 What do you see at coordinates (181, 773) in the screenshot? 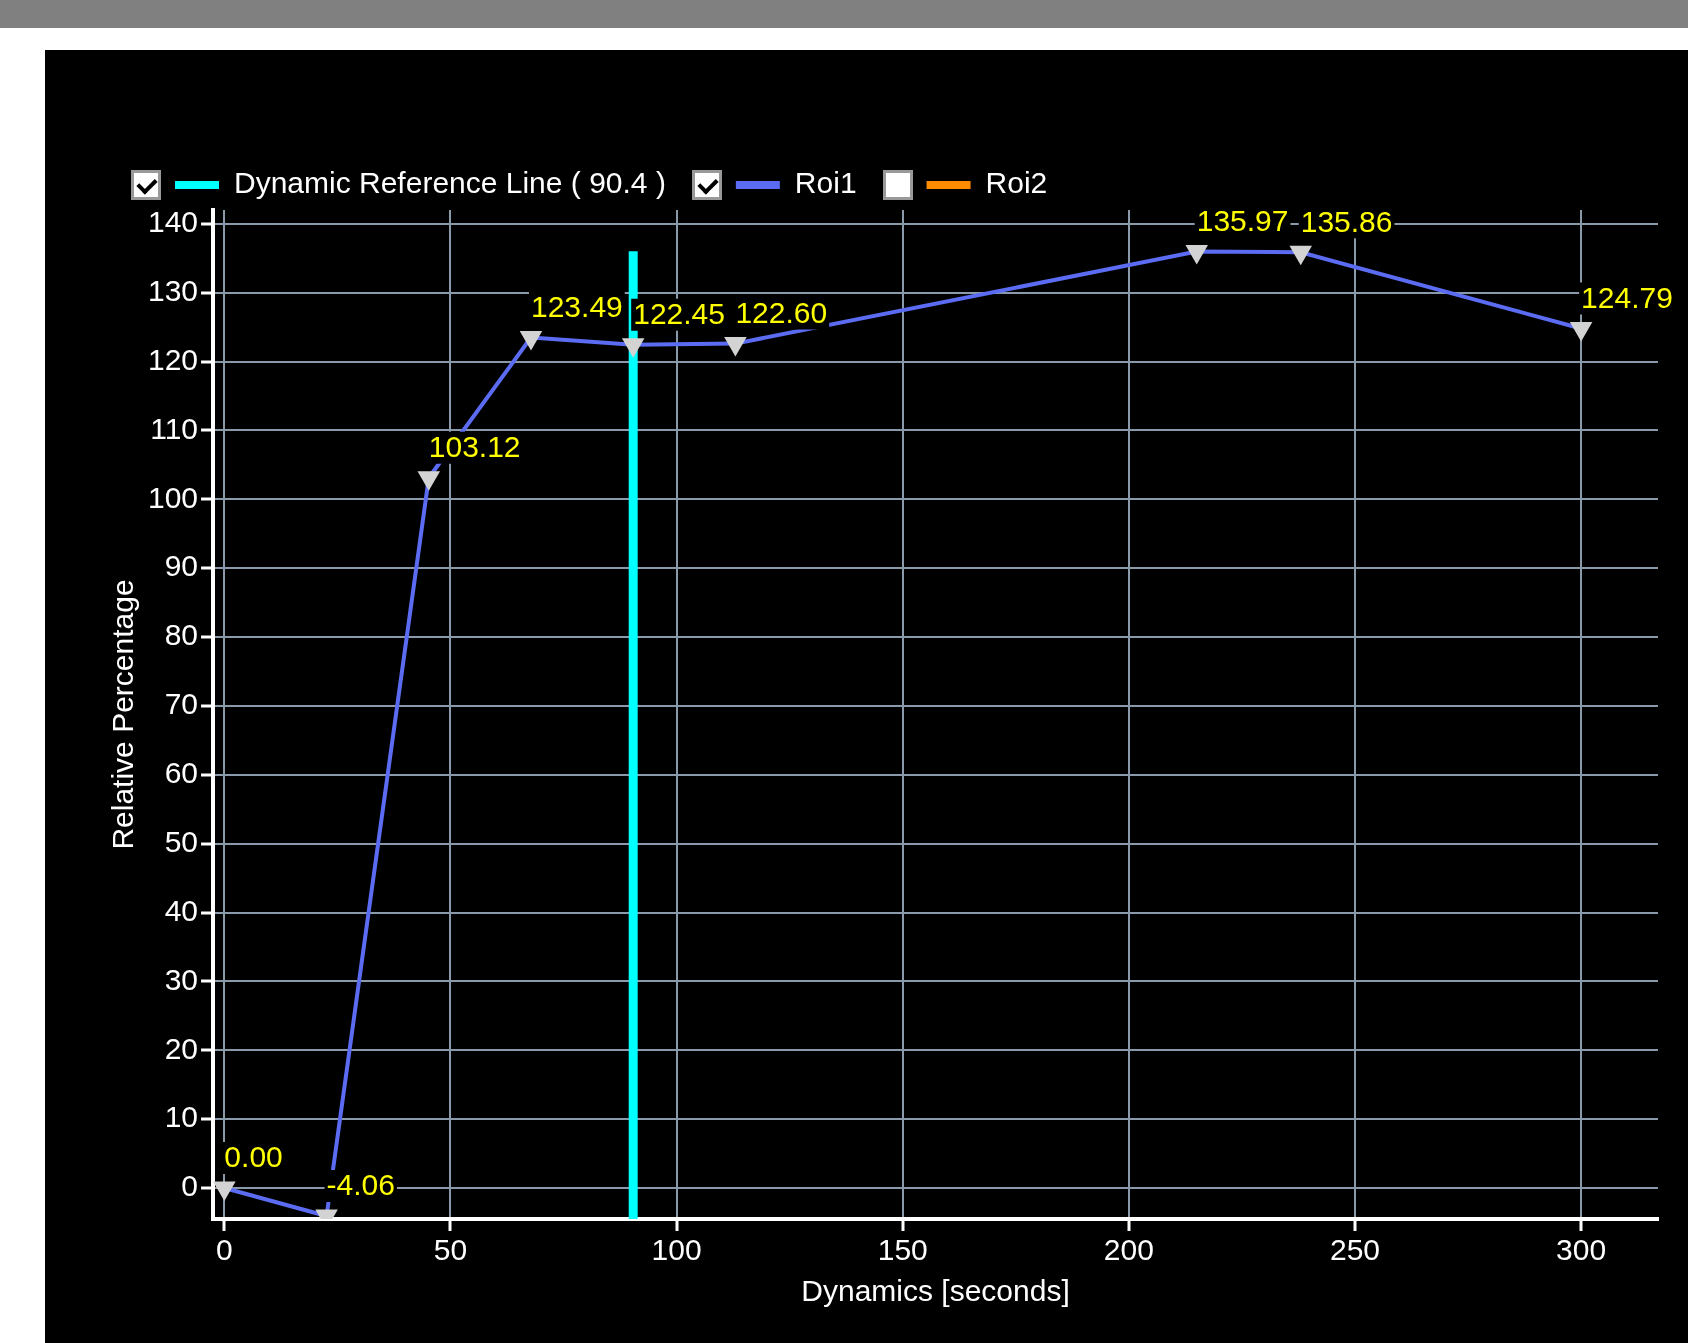
I see `y-tick-label: 60` at bounding box center [181, 773].